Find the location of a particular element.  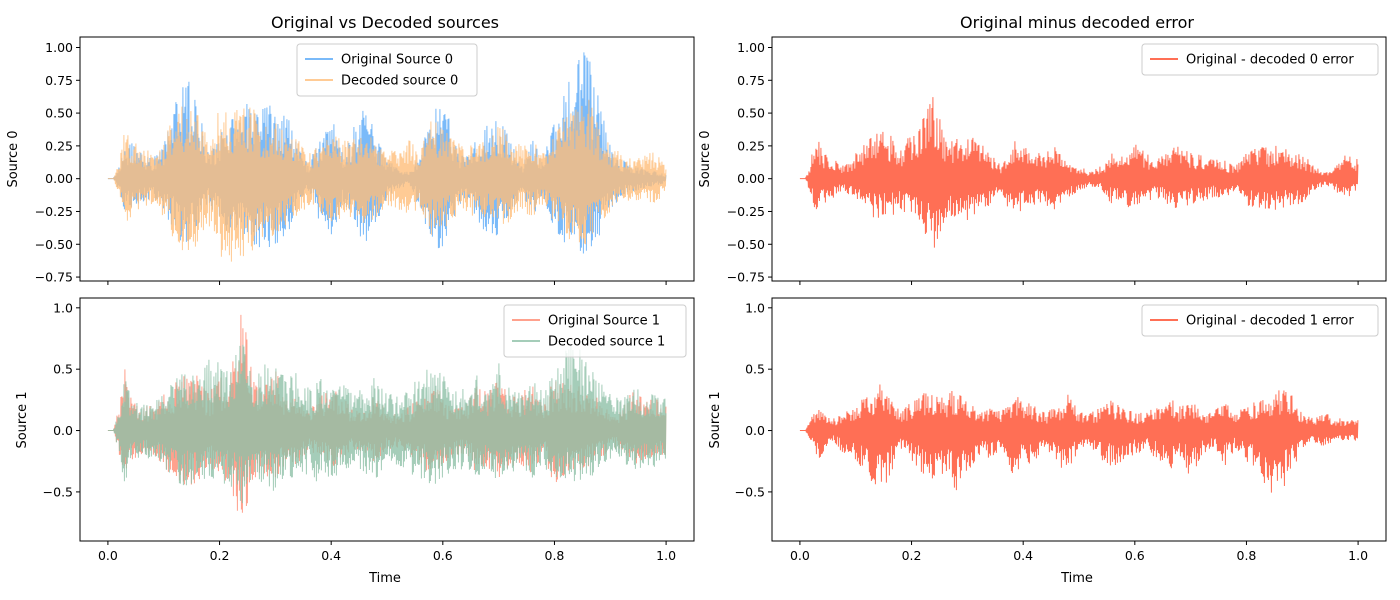

panel-title: Original vs Decoded sources is located at coordinates (385, 22).